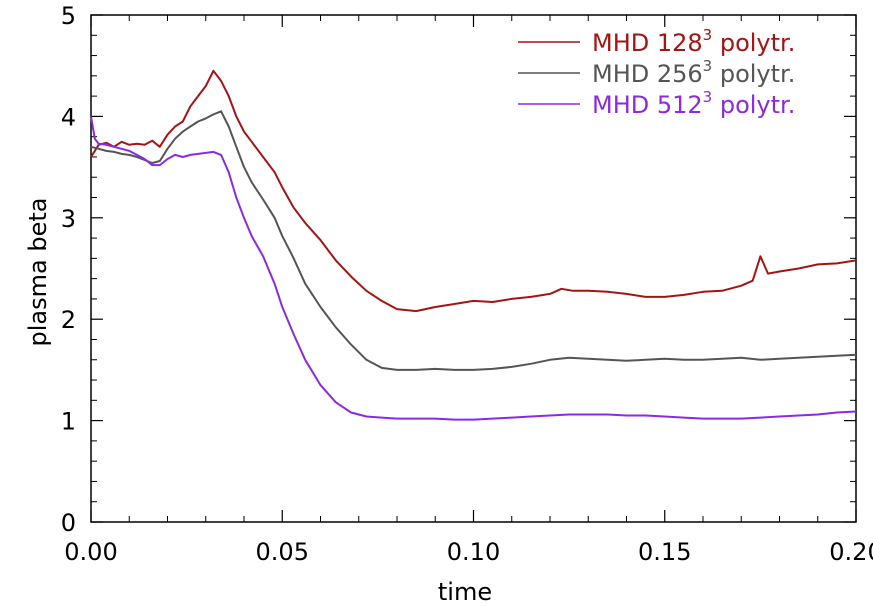 The image size is (873, 607). I want to click on y-axis-label: plasma beta, so click(38, 272).